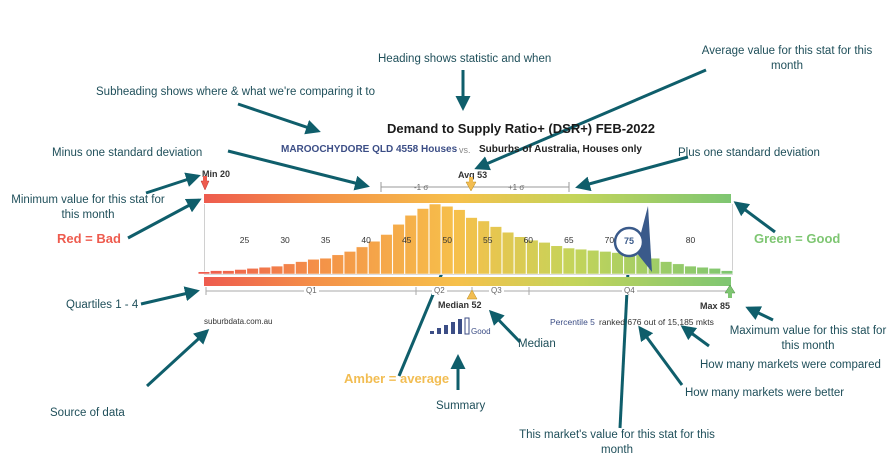  What do you see at coordinates (298, 170) in the screenshot?
I see `arrow-minus-sd` at bounding box center [298, 170].